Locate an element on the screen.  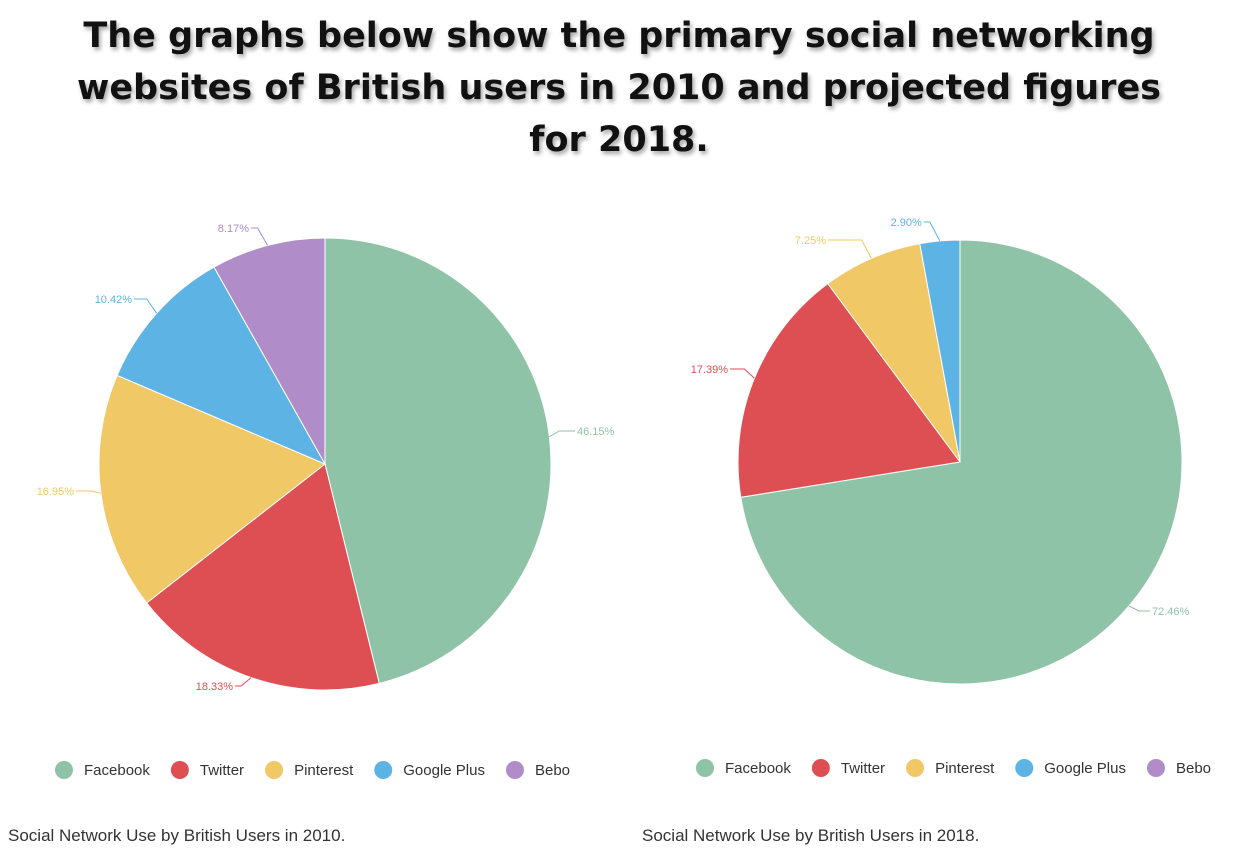
leader-line-twitter-2010 is located at coordinates (243, 682).